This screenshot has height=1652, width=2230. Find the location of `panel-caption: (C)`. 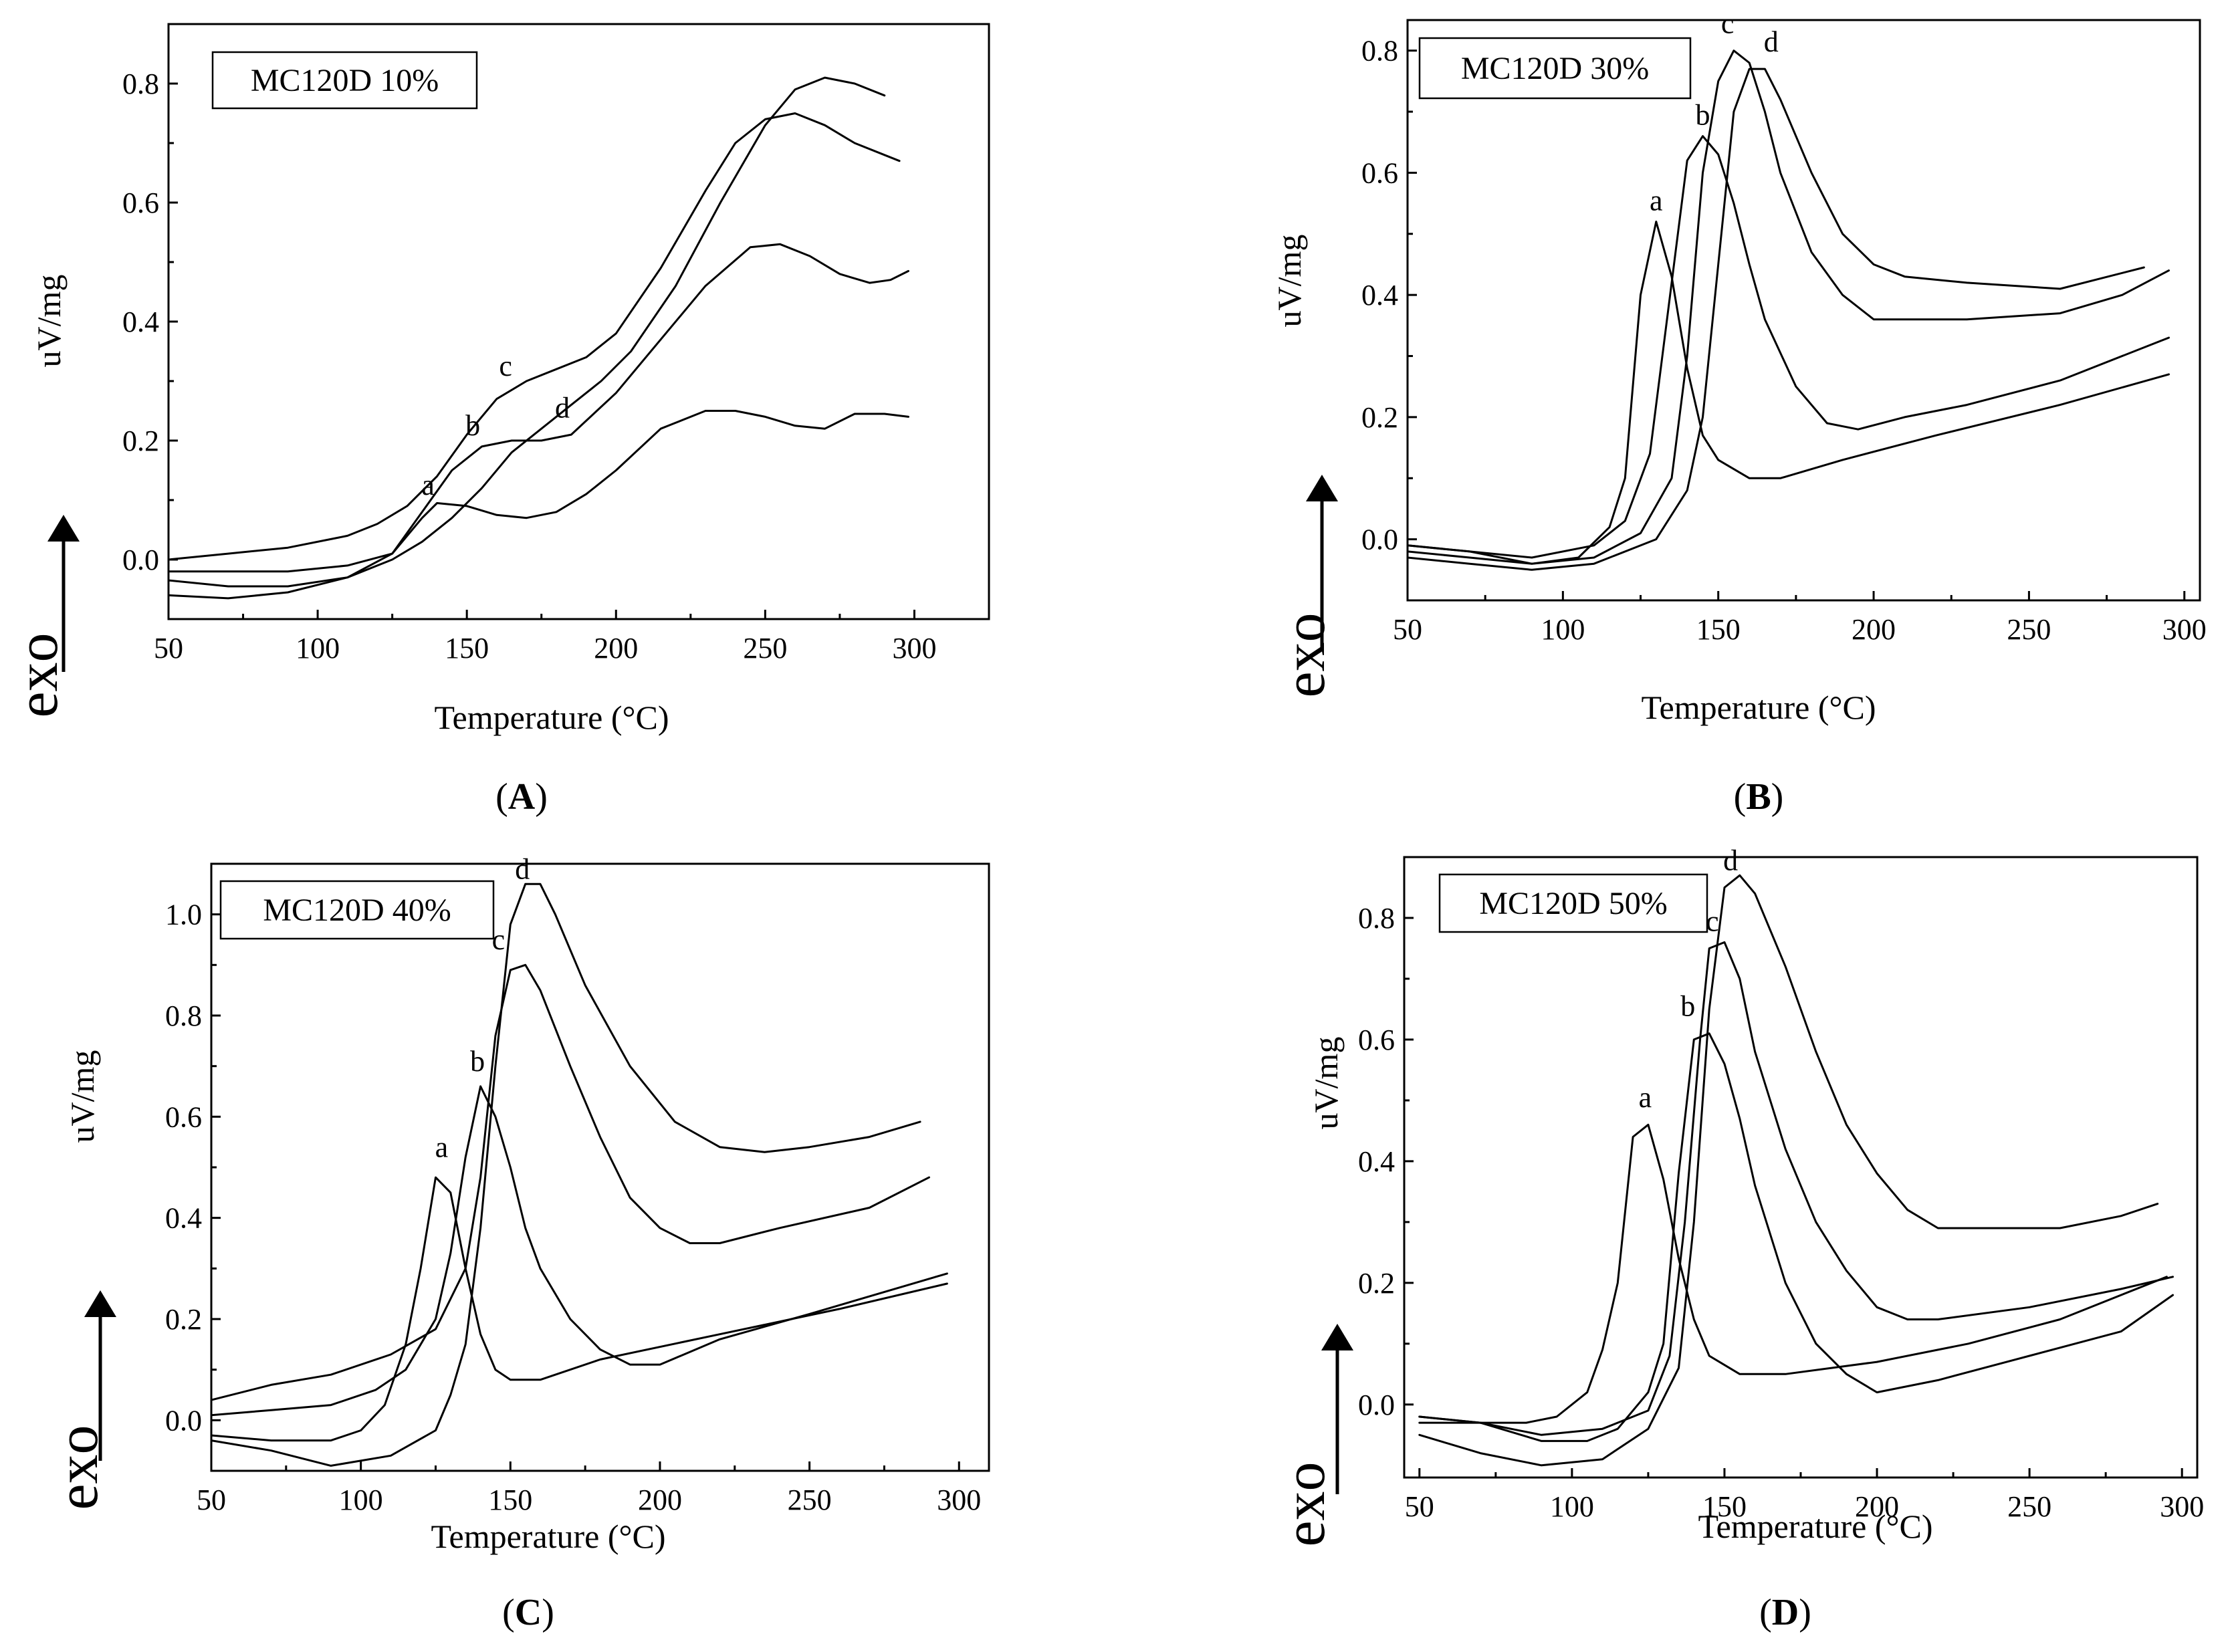

panel-caption: (C) is located at coordinates (528, 1612).